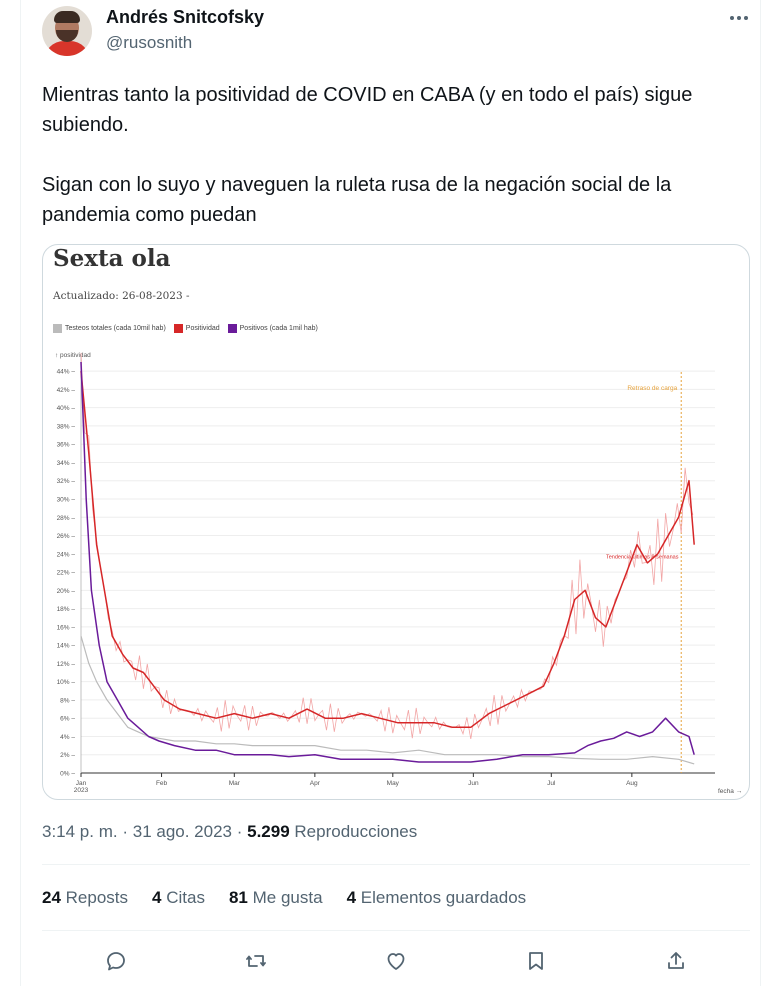 This screenshot has height=986, width=782. I want to click on x-tick-label: Jul, so click(551, 783).